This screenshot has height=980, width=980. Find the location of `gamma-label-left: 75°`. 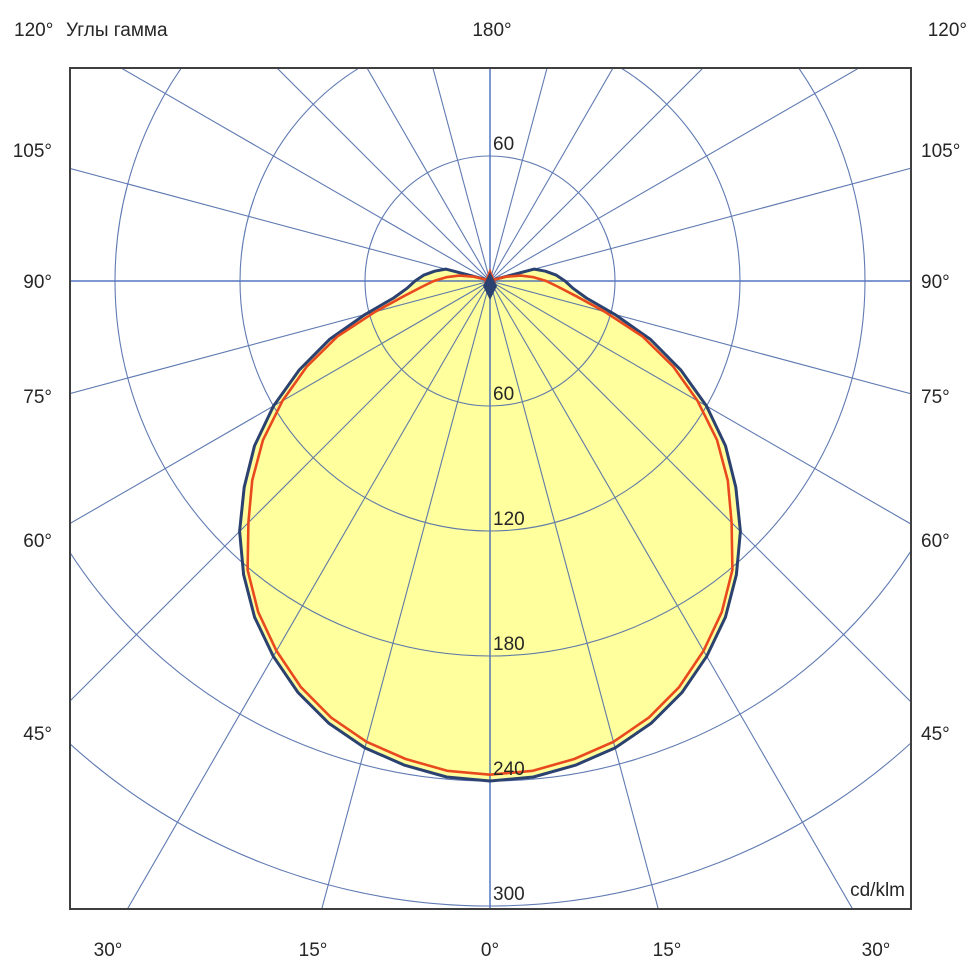

gamma-label-left: 75° is located at coordinates (37, 397).